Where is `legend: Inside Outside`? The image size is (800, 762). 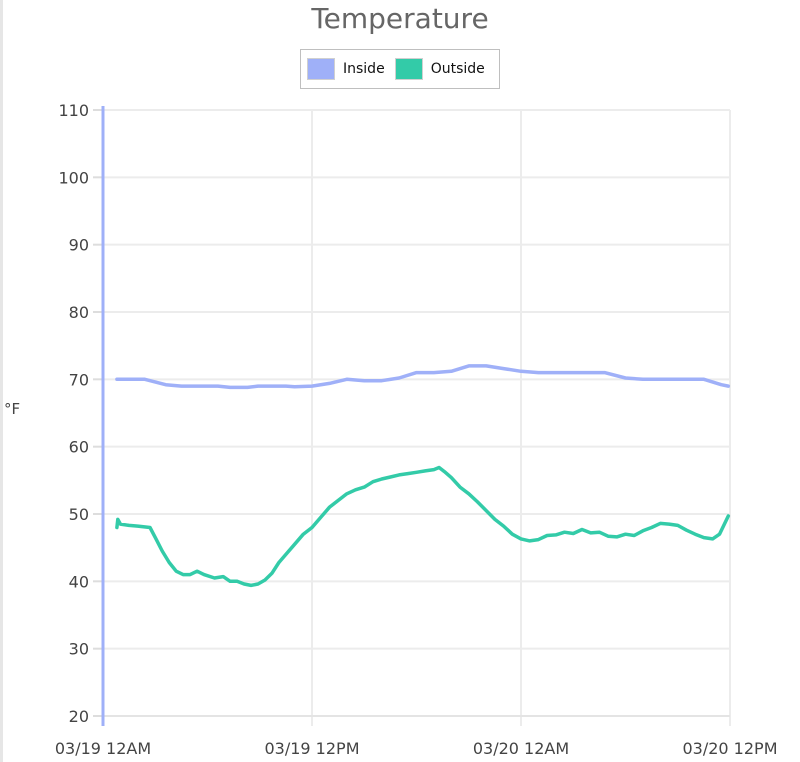 legend: Inside Outside is located at coordinates (400, 69).